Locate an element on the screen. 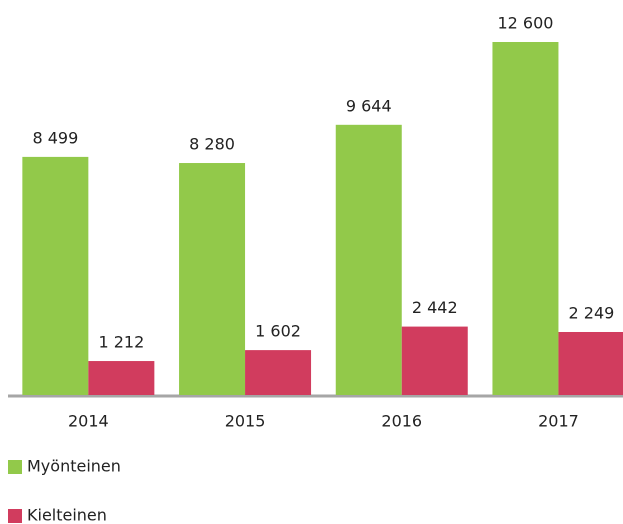 The image size is (623, 524). value-label: 2 249 is located at coordinates (592, 312).